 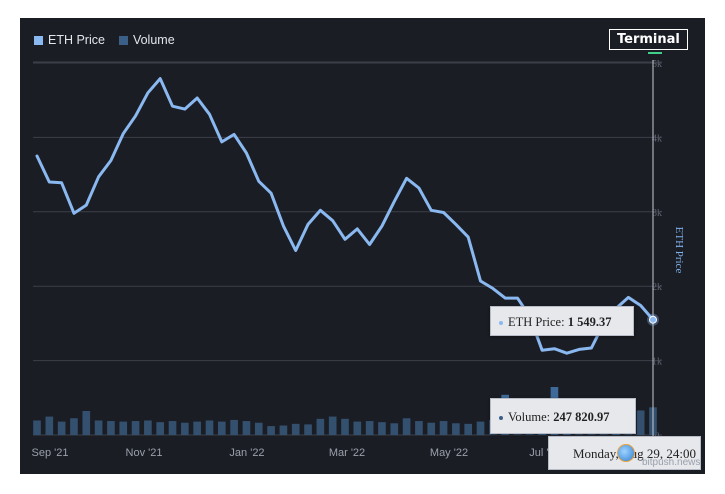 I want to click on y-tick-label: 1k, so click(x=657, y=362).